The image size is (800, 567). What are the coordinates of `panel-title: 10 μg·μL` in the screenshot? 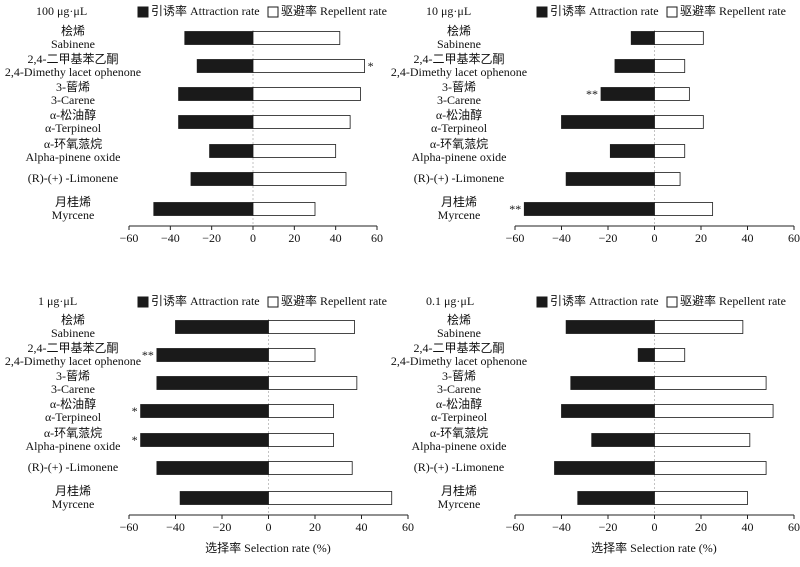 It's located at (448, 11).